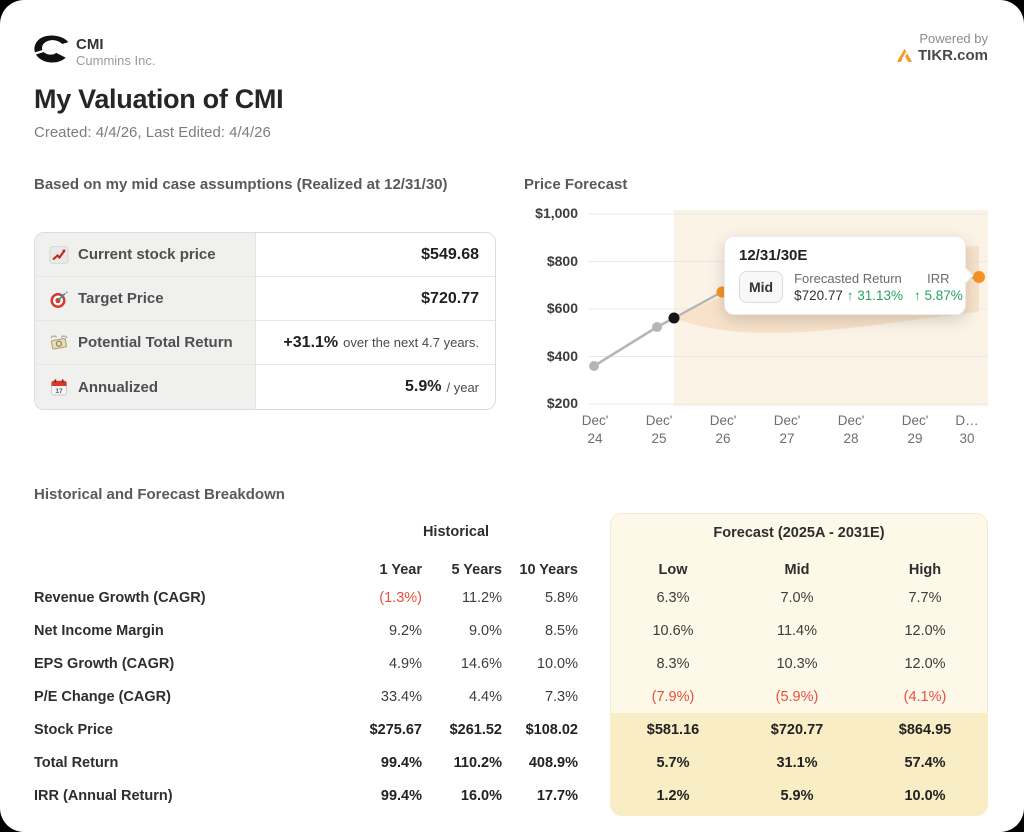  Describe the element at coordinates (797, 697) in the screenshot. I see `row-value: (5.9%)` at that location.